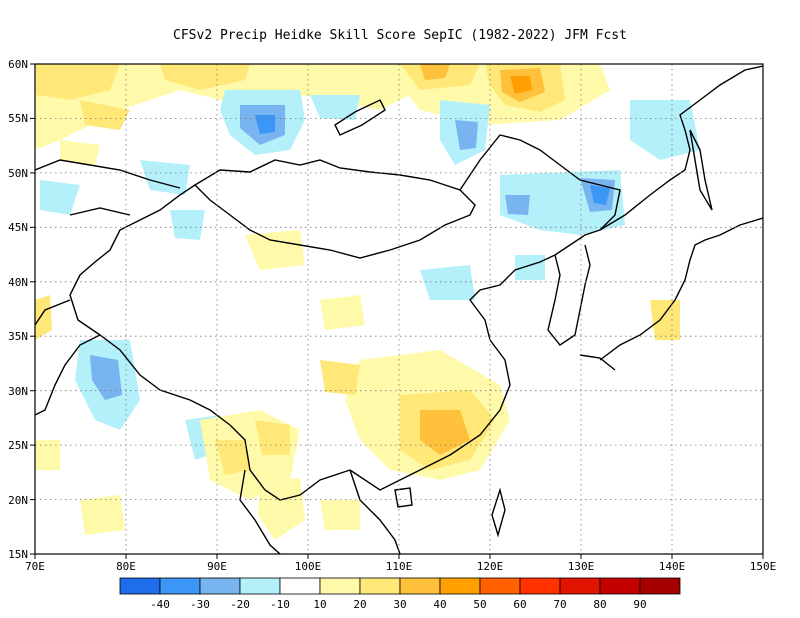 Image resolution: width=800 pixels, height=618 pixels. Describe the element at coordinates (18, 445) in the screenshot. I see `lat-label: 25N` at that location.